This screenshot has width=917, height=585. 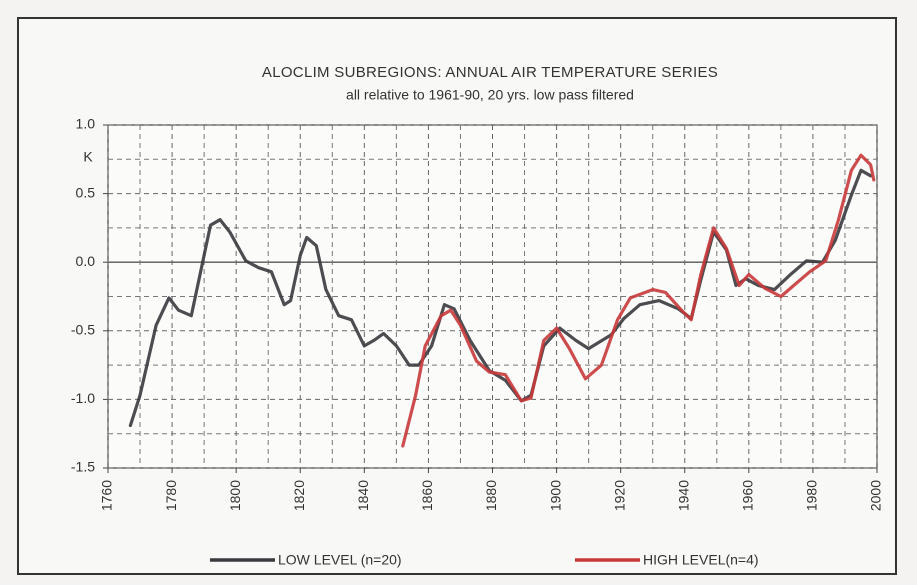 I want to click on y-tick-label: 0.0, so click(x=86, y=261).